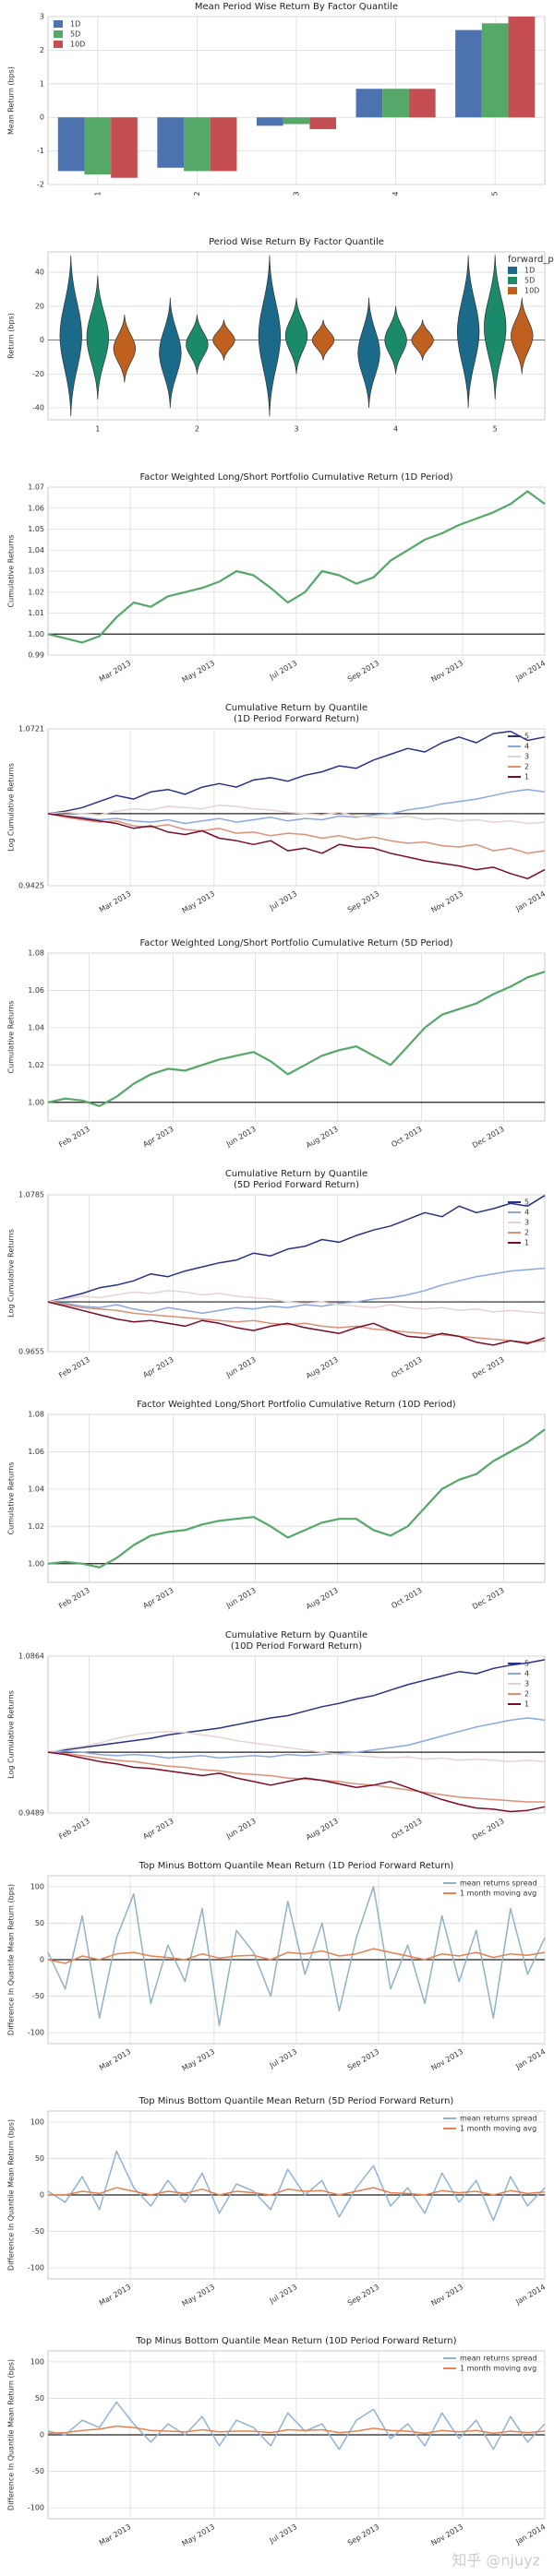  I want to click on y-tick-label: 1.0785, so click(31, 1195).